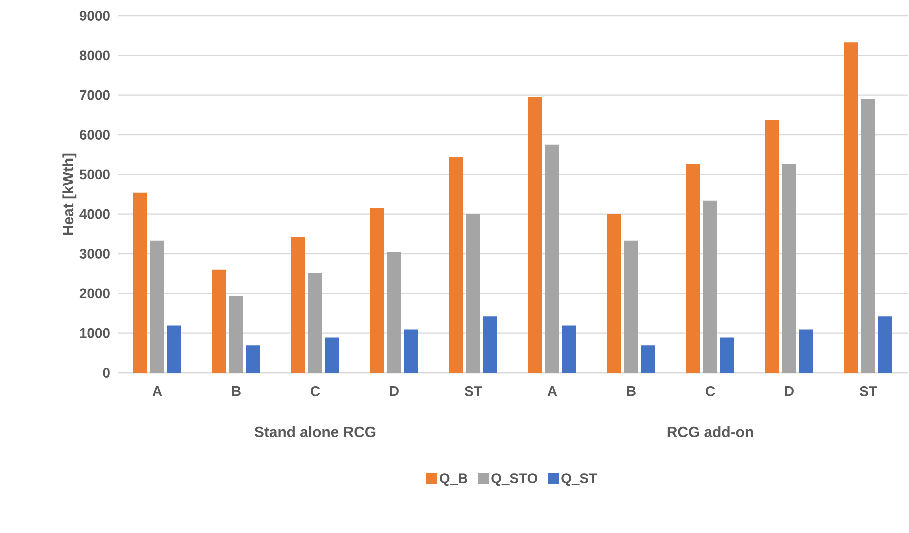 The height and width of the screenshot is (533, 909). I want to click on y-tick-label: 7000, so click(95, 95).